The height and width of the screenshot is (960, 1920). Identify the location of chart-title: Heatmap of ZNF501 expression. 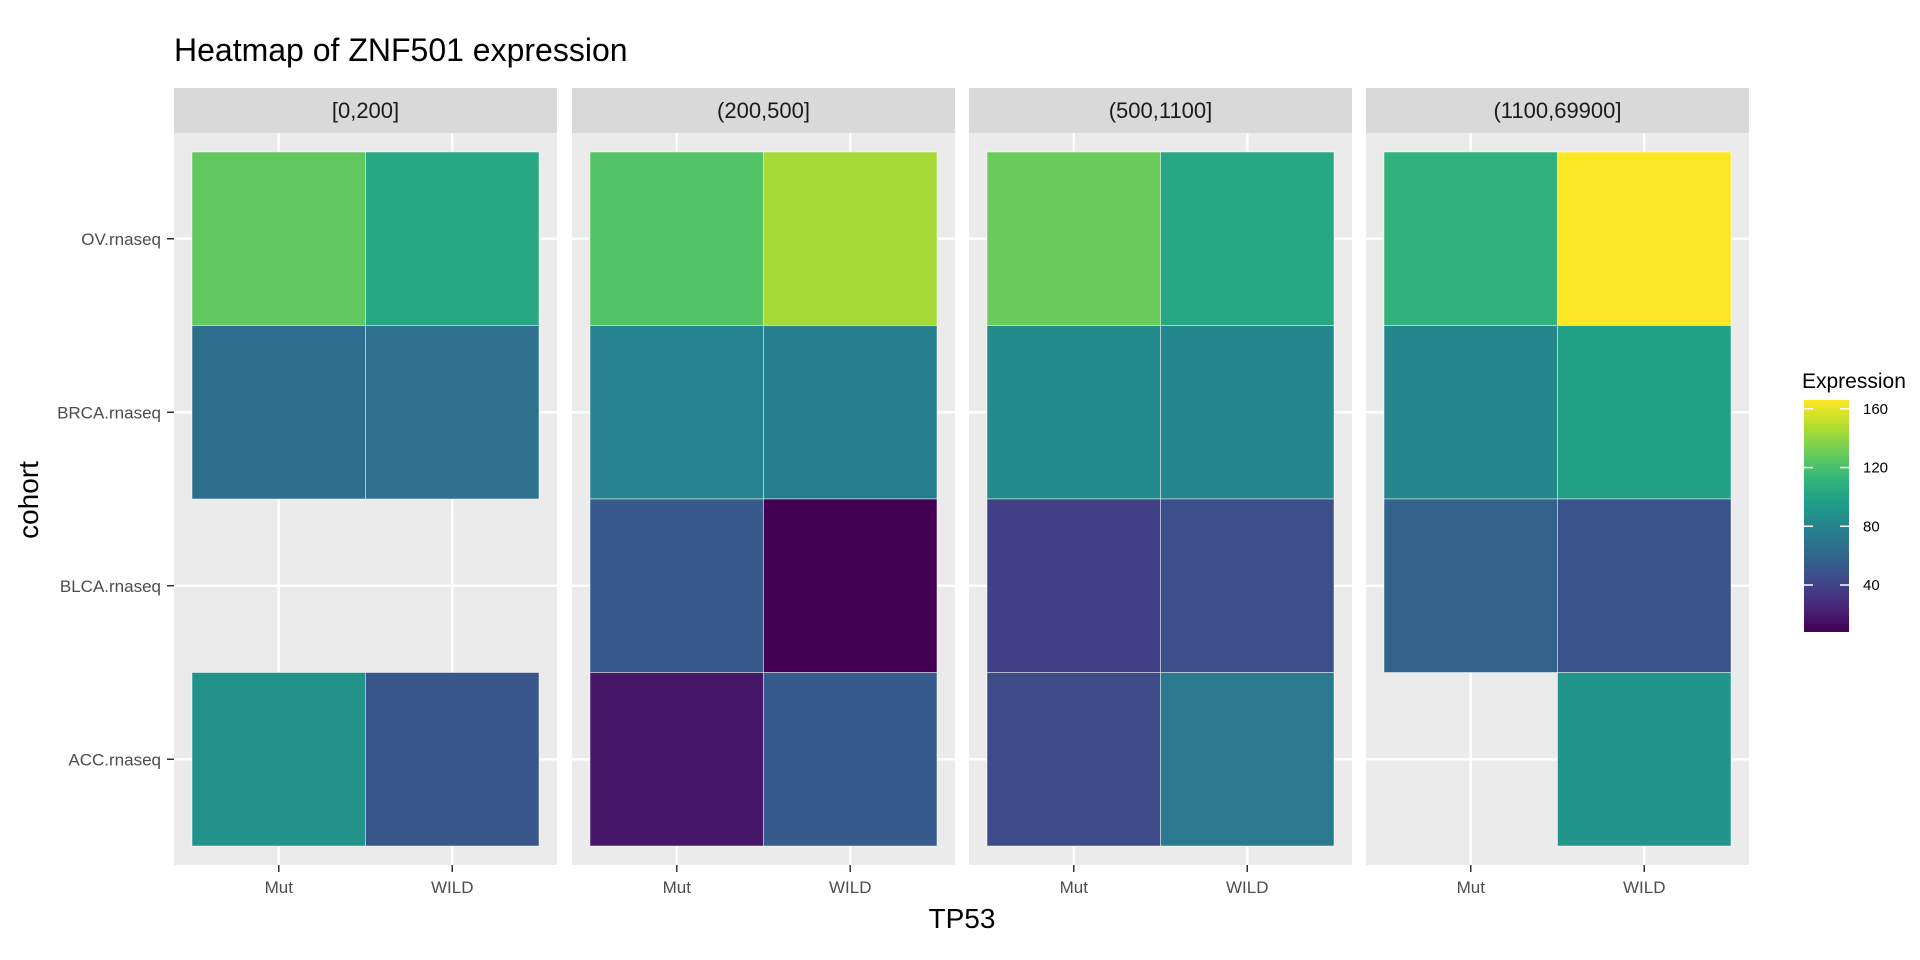
(401, 50).